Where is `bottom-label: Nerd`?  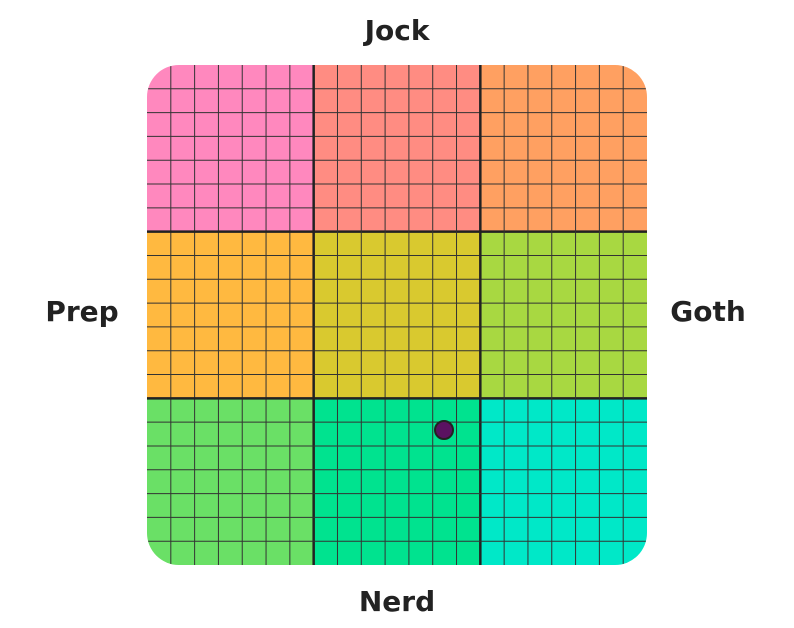
bottom-label: Nerd is located at coordinates (397, 601).